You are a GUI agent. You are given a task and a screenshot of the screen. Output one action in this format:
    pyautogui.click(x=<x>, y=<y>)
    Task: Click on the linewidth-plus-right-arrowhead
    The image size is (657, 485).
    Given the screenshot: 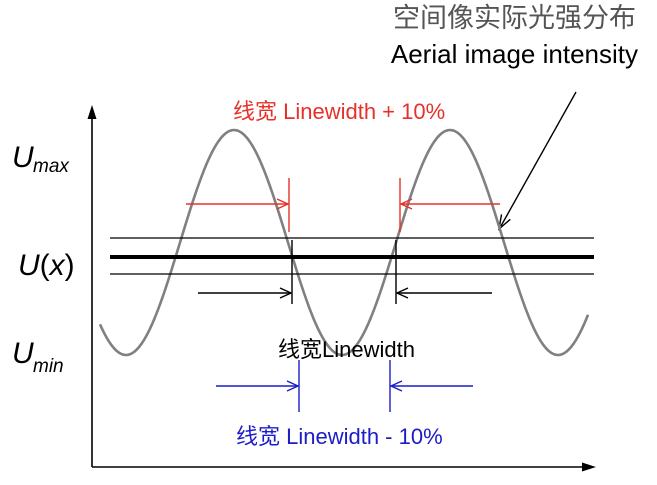 What is the action you would take?
    pyautogui.click(x=406, y=204)
    